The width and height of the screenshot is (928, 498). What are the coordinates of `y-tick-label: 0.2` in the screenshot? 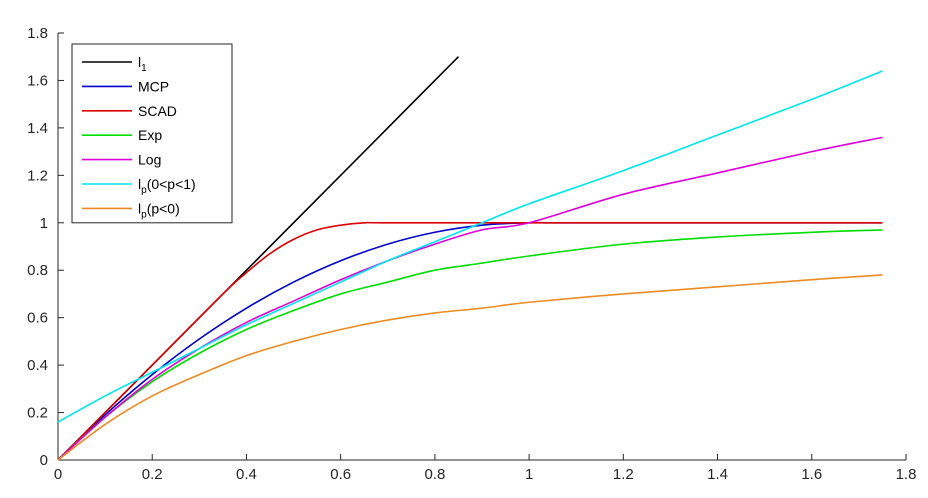 It's located at (37, 413).